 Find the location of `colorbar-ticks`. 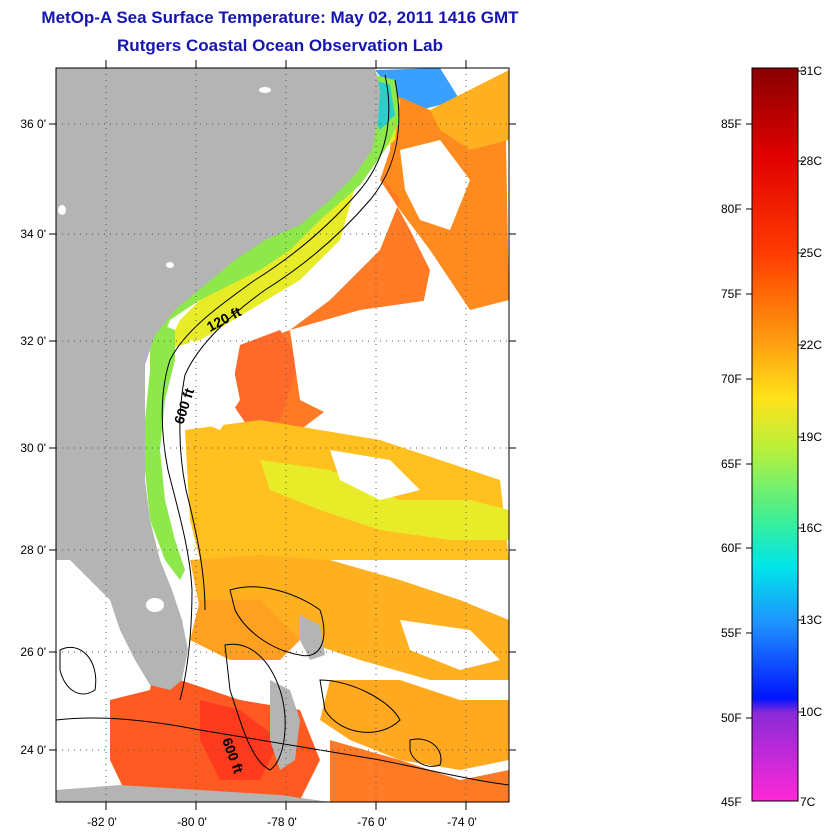

colorbar-ticks is located at coordinates (775, 394).